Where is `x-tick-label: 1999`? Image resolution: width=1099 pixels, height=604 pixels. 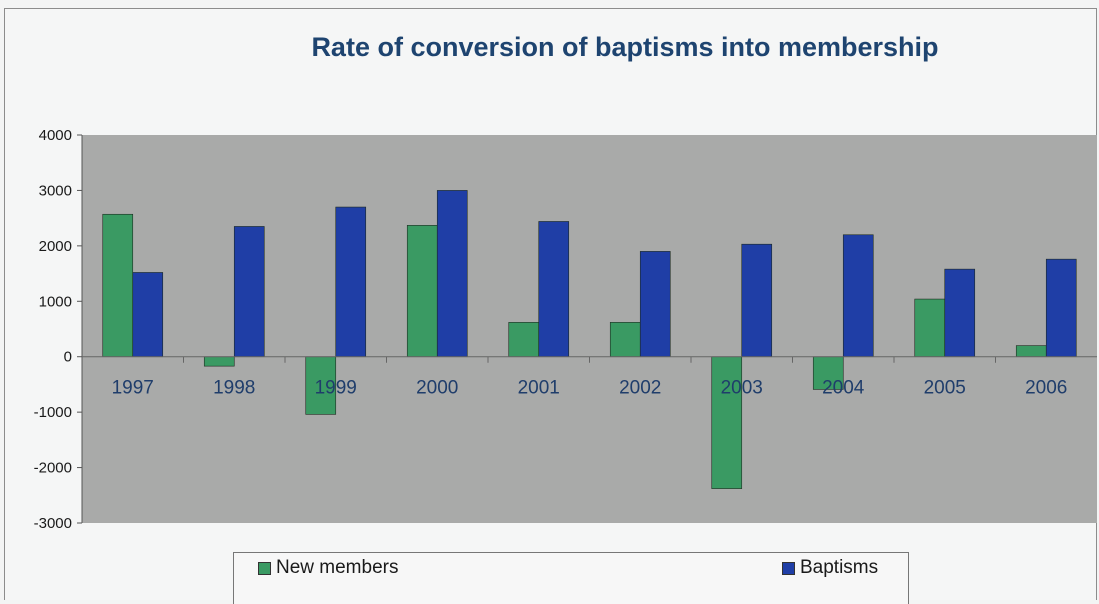 x-tick-label: 1999 is located at coordinates (336, 388).